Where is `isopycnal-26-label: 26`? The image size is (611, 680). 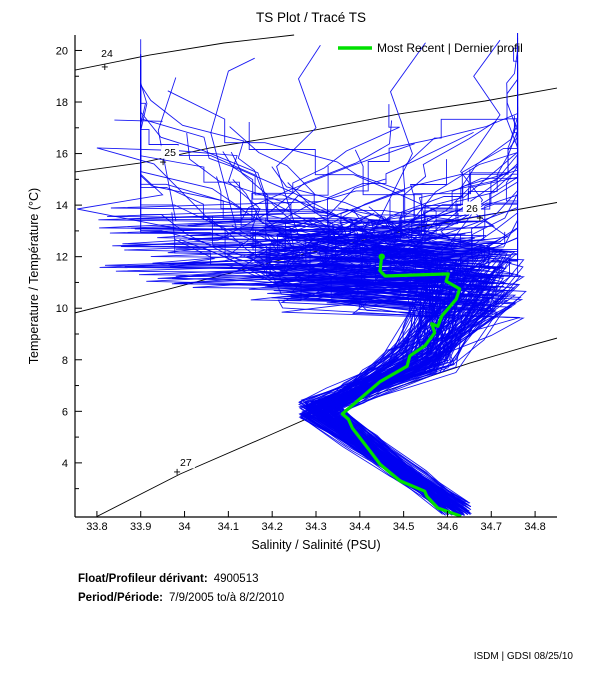 isopycnal-26-label: 26 is located at coordinates (472, 209).